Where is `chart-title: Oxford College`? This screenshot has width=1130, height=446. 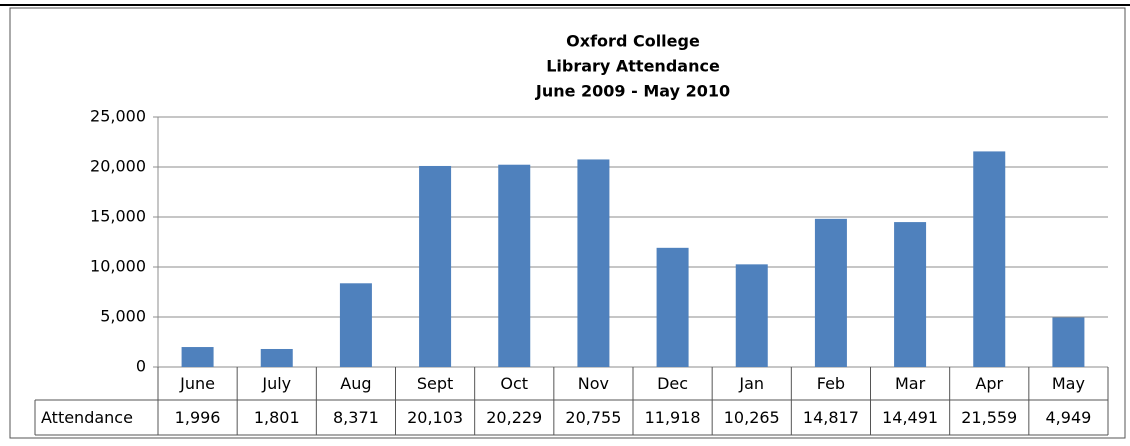
chart-title: Oxford College is located at coordinates (633, 41).